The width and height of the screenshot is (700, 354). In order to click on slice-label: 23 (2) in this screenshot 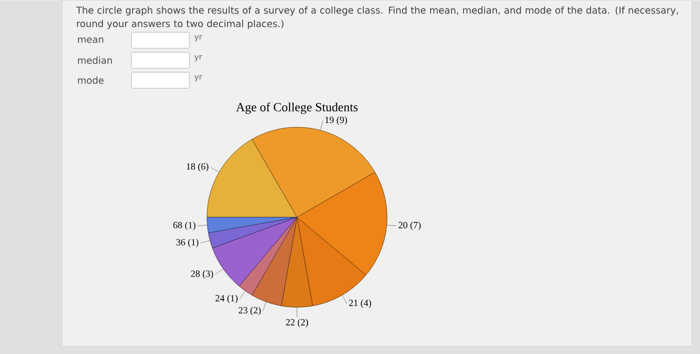, I will do `click(249, 311)`.